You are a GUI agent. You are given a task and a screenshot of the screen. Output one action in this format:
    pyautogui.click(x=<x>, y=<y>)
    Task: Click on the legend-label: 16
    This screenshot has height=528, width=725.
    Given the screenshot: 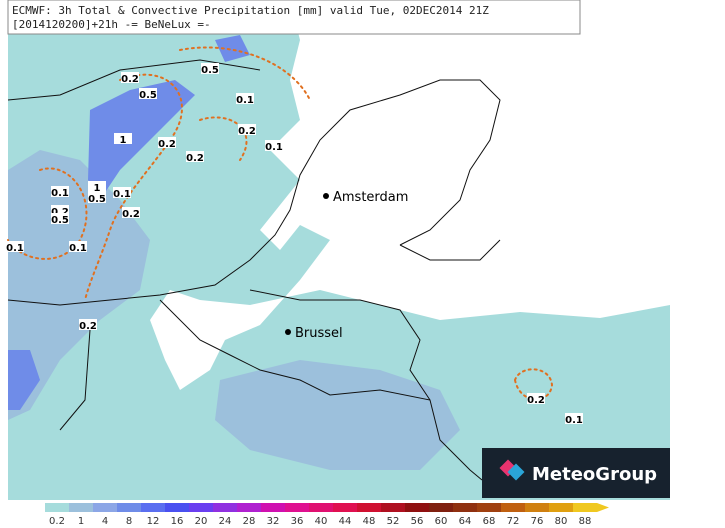 What is the action you would take?
    pyautogui.click(x=177, y=521)
    